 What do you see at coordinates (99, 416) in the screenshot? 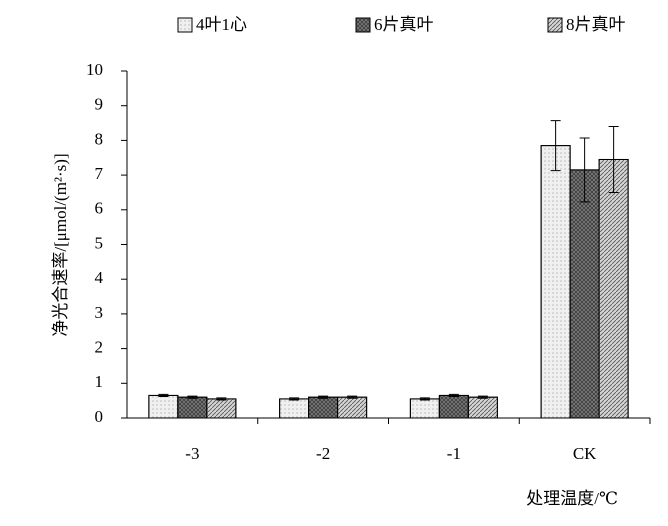
I see `y-tick-label: 0` at bounding box center [99, 416].